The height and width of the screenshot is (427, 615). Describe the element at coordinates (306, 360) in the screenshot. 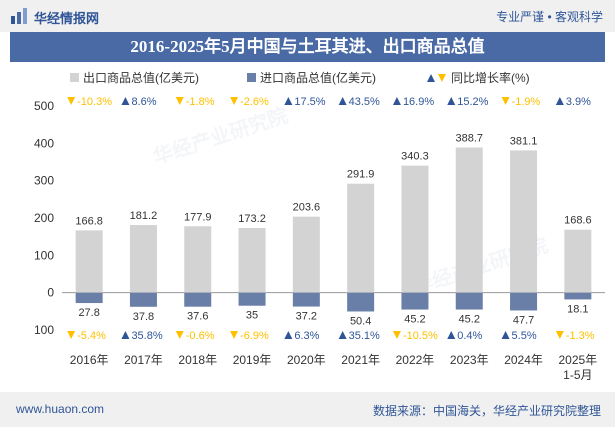

I see `x-category-label: 2020年` at that location.